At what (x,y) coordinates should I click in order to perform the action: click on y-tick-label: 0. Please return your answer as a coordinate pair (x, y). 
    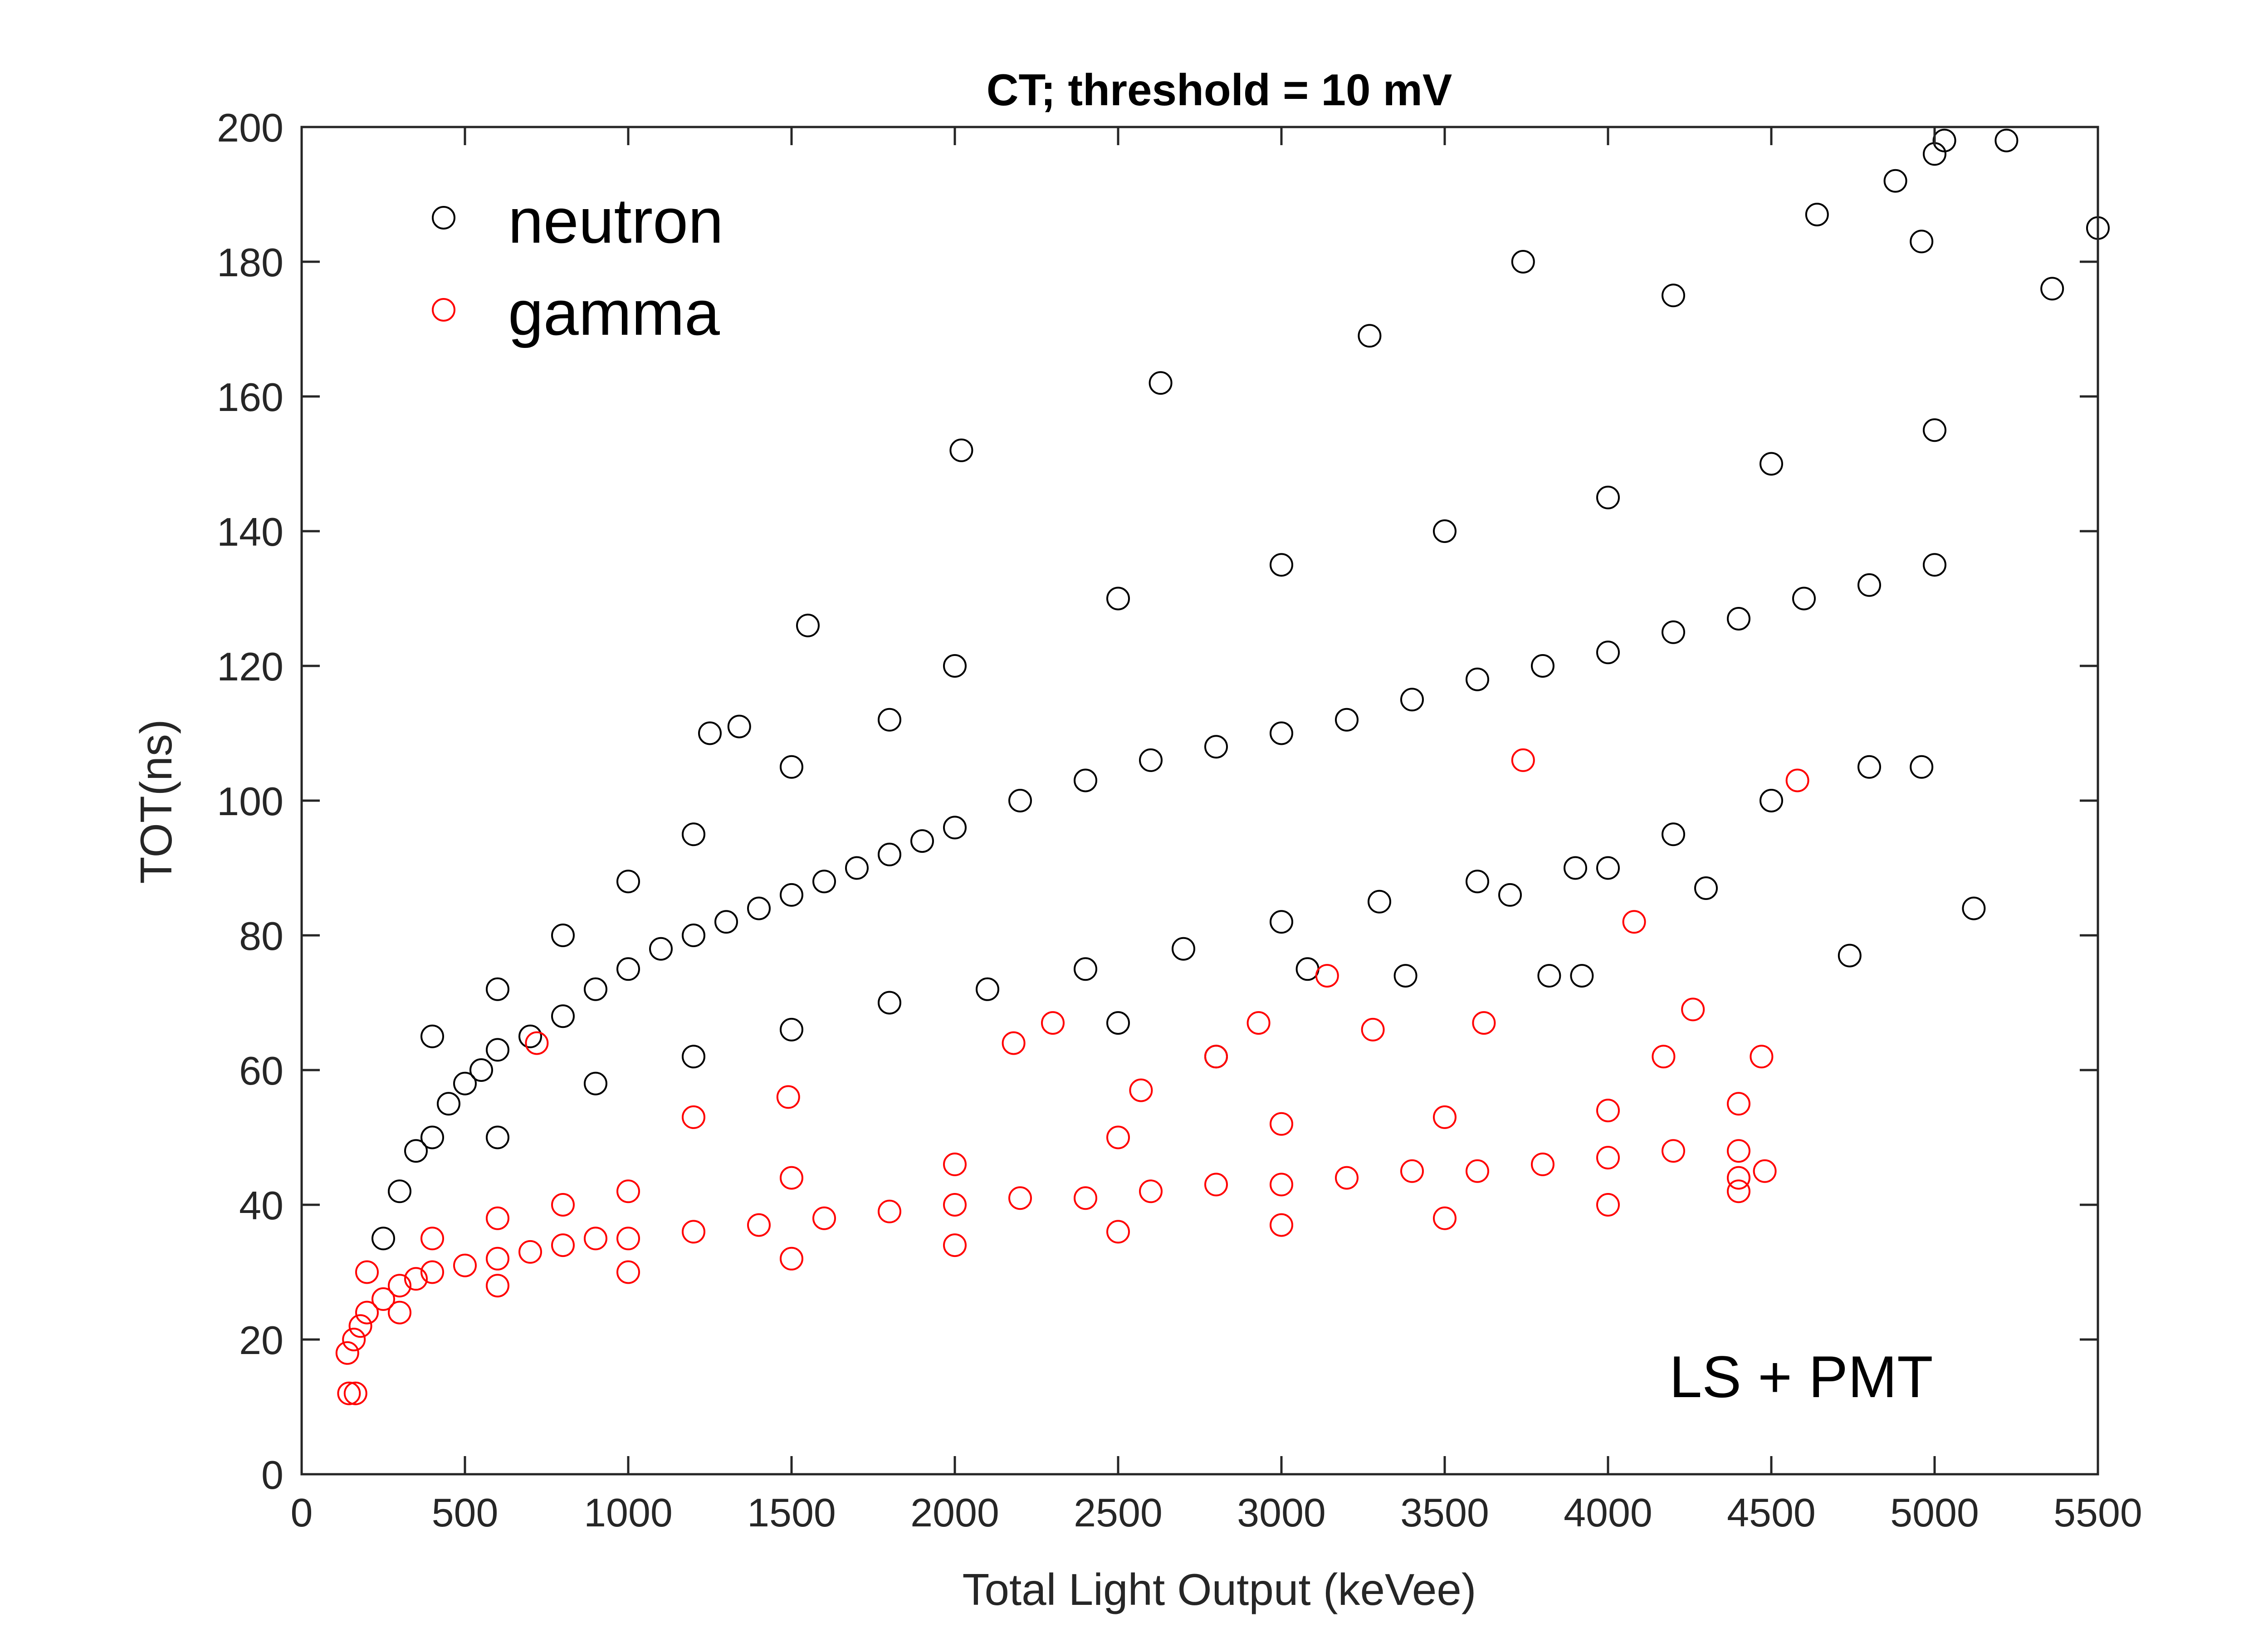
    Looking at the image, I should click on (272, 1474).